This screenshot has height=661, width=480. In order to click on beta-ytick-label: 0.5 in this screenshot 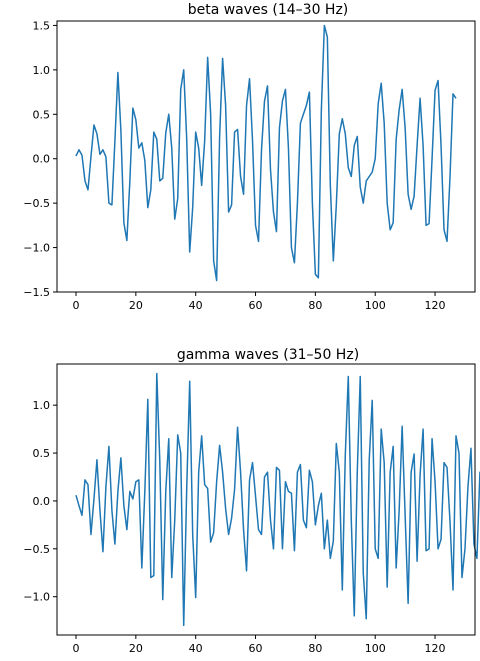, I will do `click(42, 114)`.